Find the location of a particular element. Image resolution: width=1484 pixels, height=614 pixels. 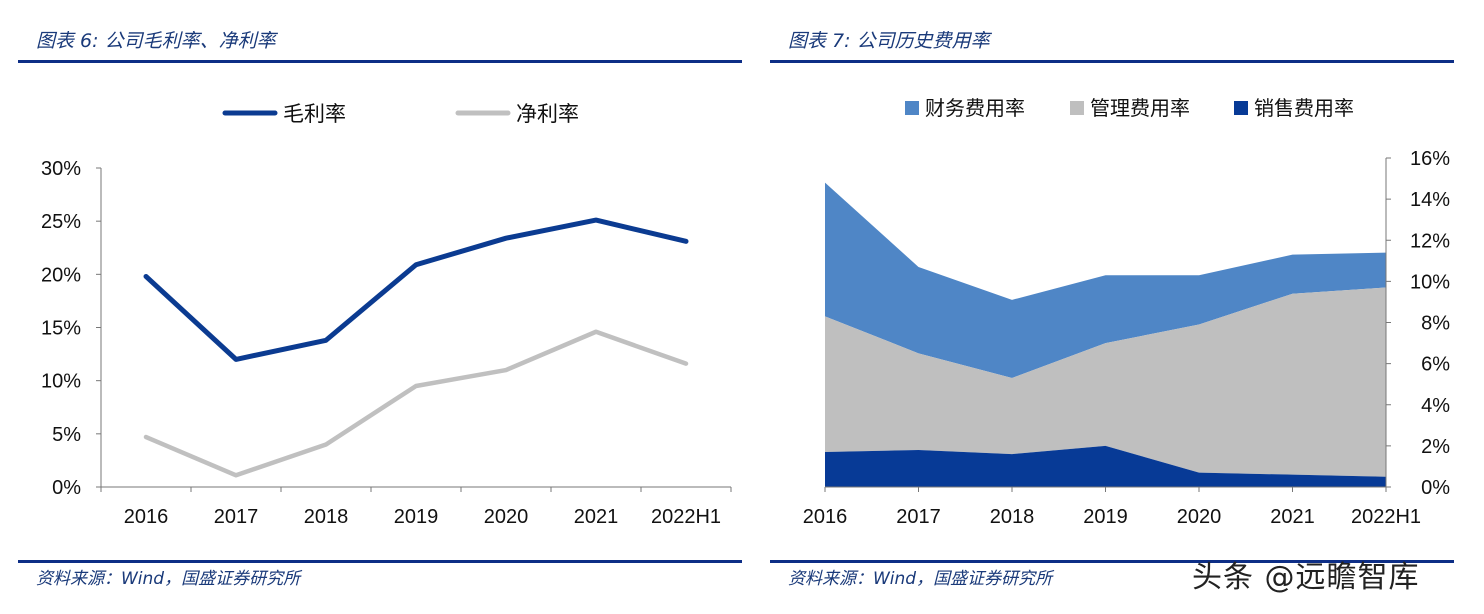

y-tick-label: 8% is located at coordinates (1435, 324).